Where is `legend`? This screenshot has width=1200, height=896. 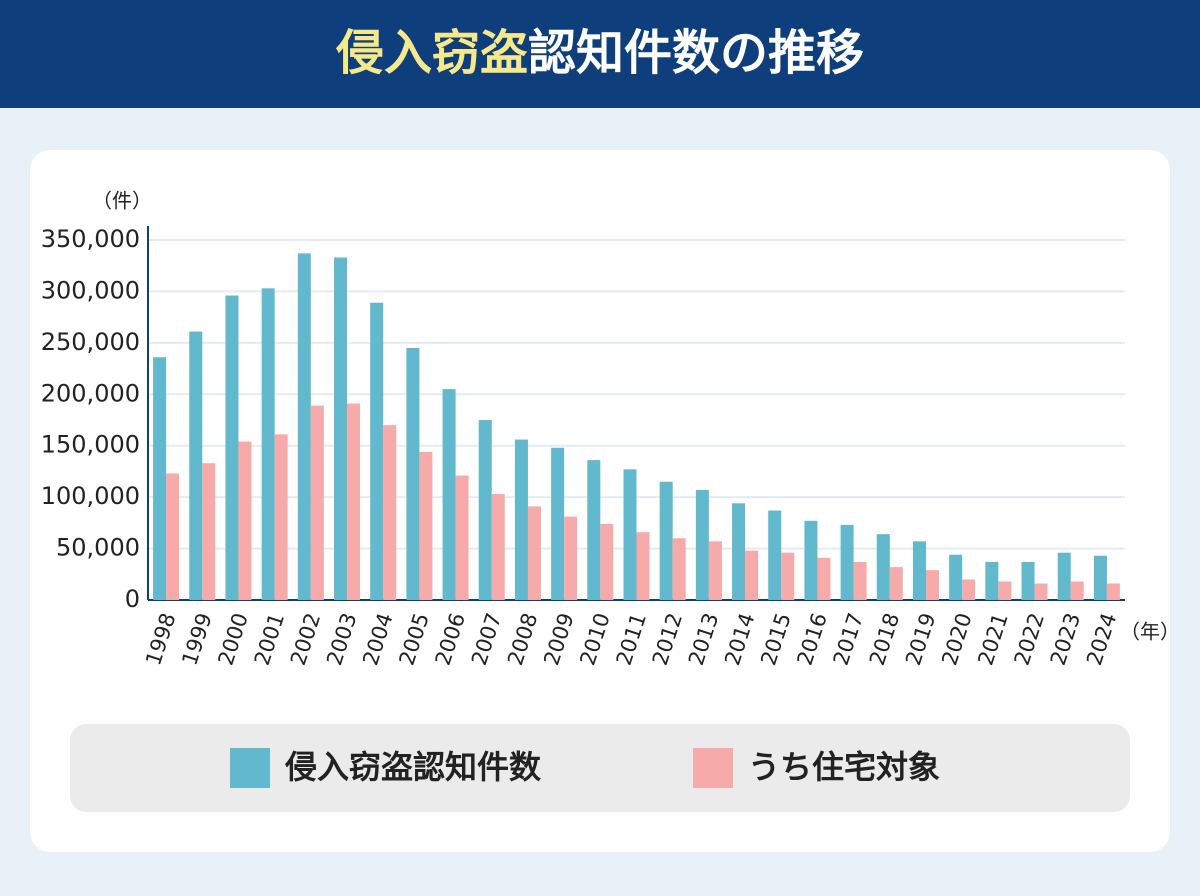 legend is located at coordinates (600, 768).